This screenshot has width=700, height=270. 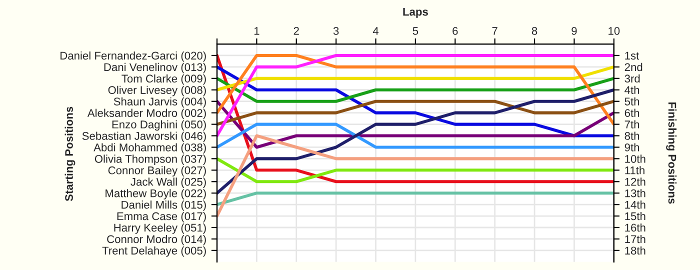 What do you see at coordinates (635, 158) in the screenshot?
I see `y-tick-label: 10th` at bounding box center [635, 158].